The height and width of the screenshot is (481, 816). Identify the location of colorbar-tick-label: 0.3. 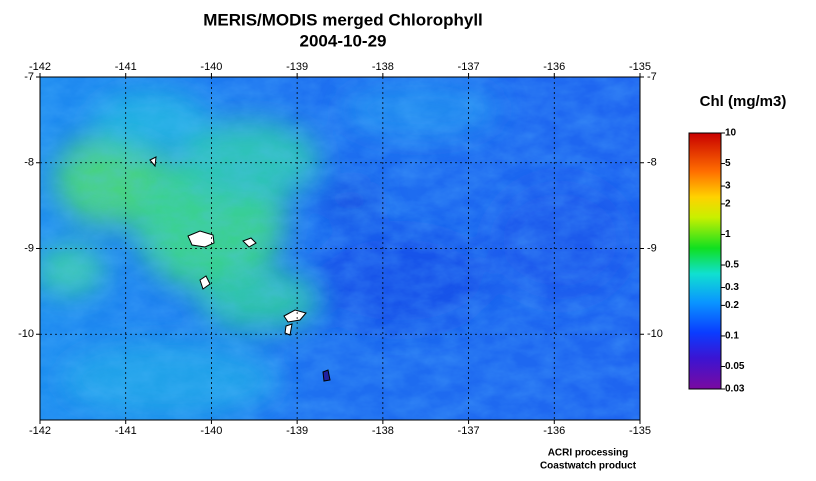
(732, 287).